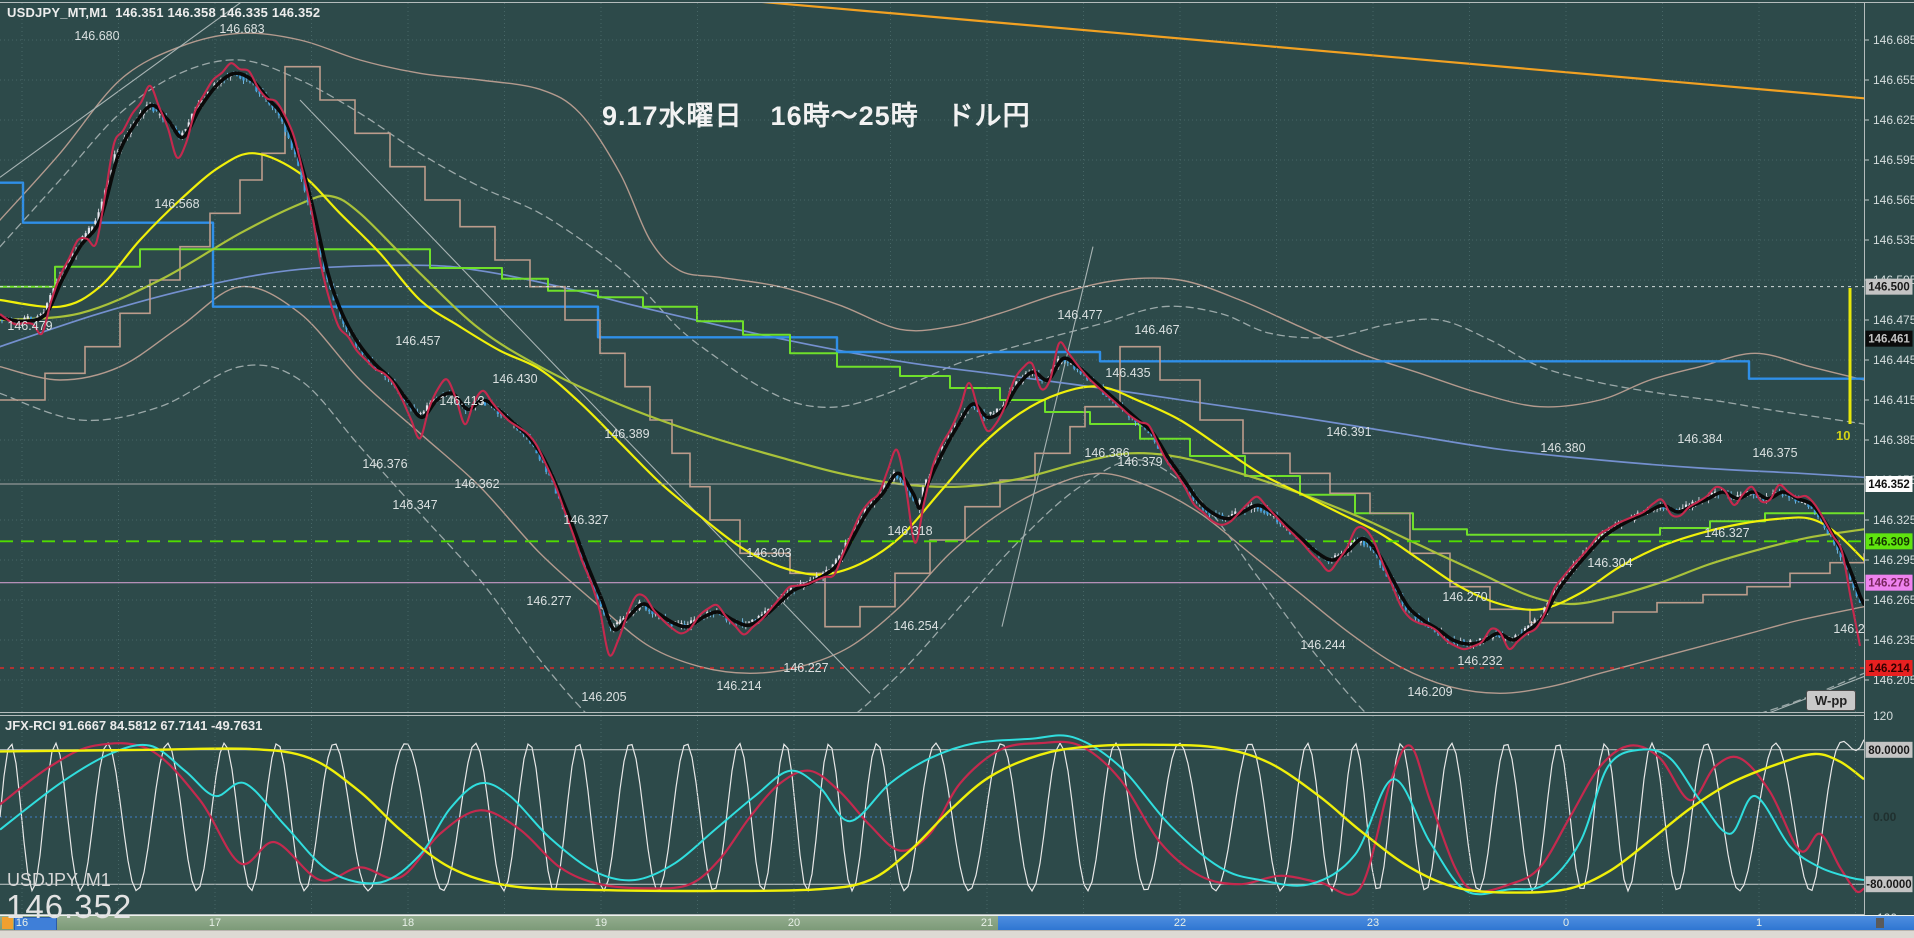 This screenshot has width=1914, height=938. What do you see at coordinates (1880, 923) in the screenshot?
I see `scrollbar-corner-glyph` at bounding box center [1880, 923].